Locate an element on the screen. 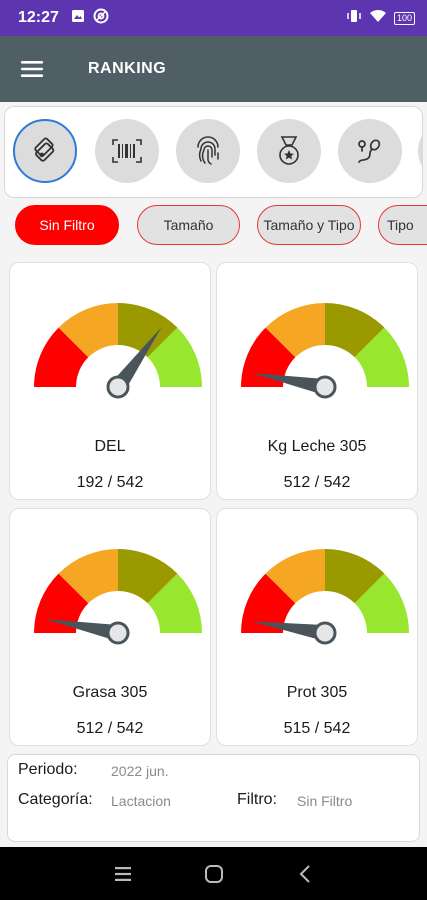 Image resolution: width=427 pixels, height=900 pixels. gauge-value: 192 / 542 is located at coordinates (110, 482).